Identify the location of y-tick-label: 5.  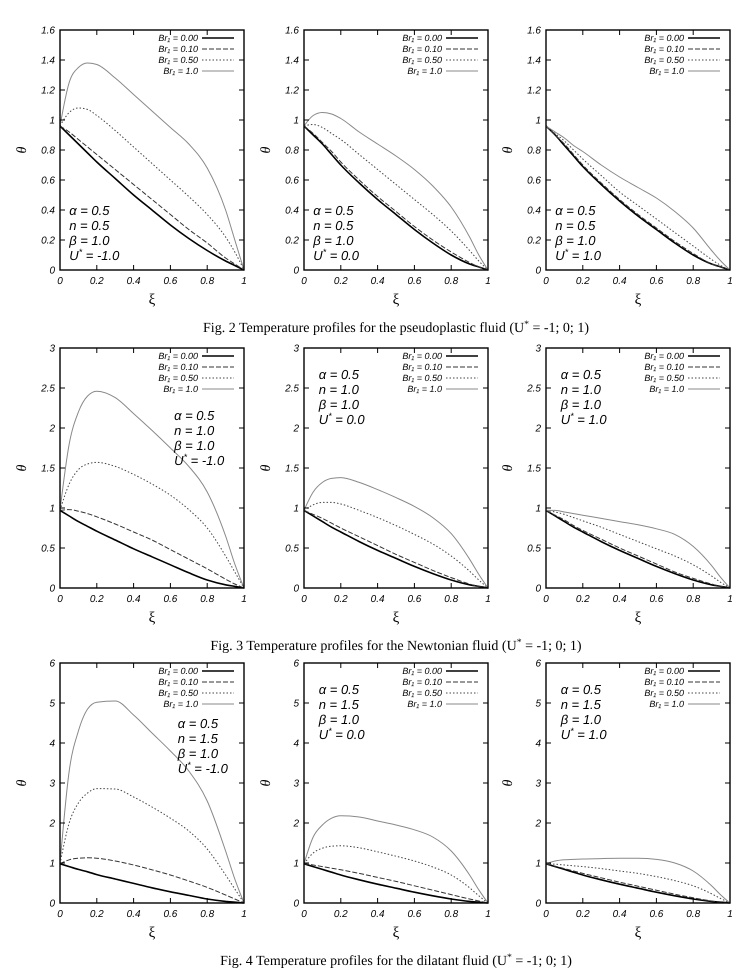
(296, 704).